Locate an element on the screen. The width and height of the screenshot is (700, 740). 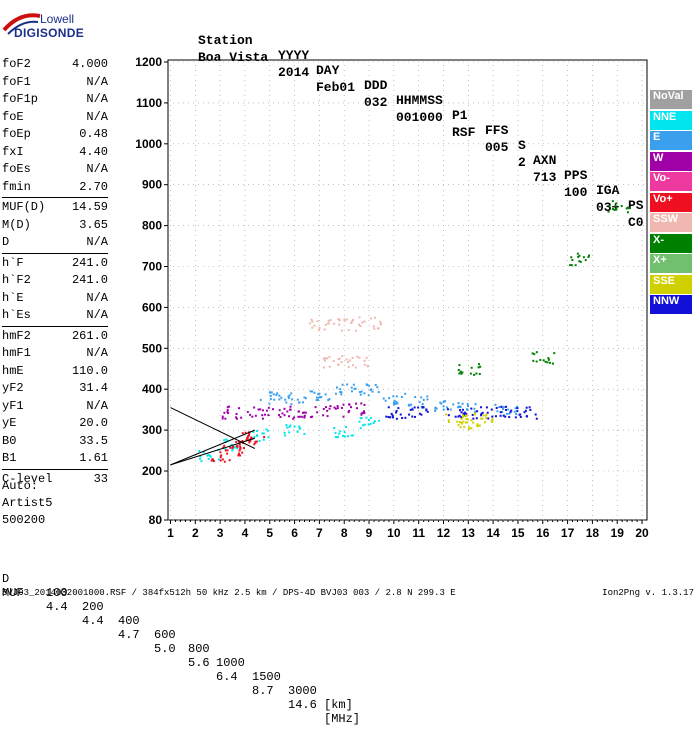
parameter-value: 110.0 is located at coordinates (89, 370).